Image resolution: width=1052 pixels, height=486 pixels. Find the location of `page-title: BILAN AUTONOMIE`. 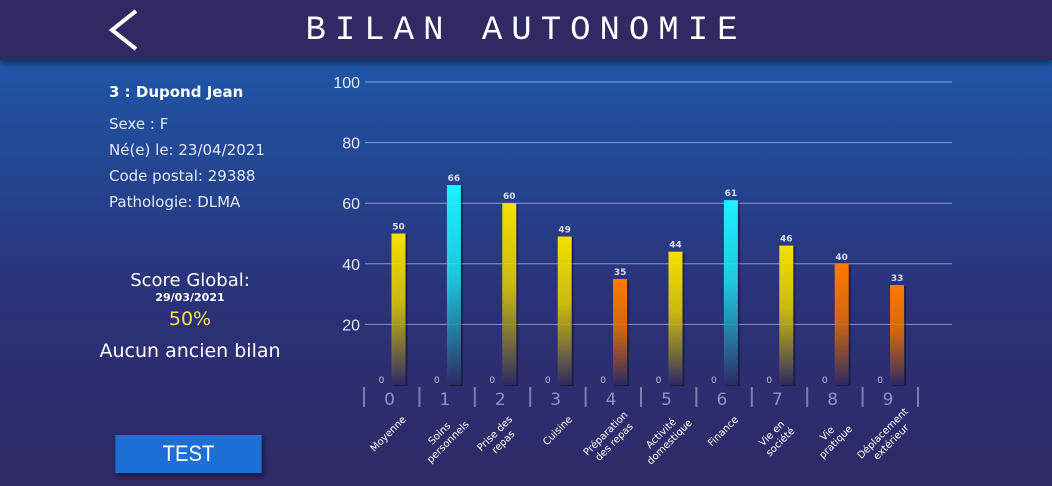

page-title: BILAN AUTONOMIE is located at coordinates (526, 31).